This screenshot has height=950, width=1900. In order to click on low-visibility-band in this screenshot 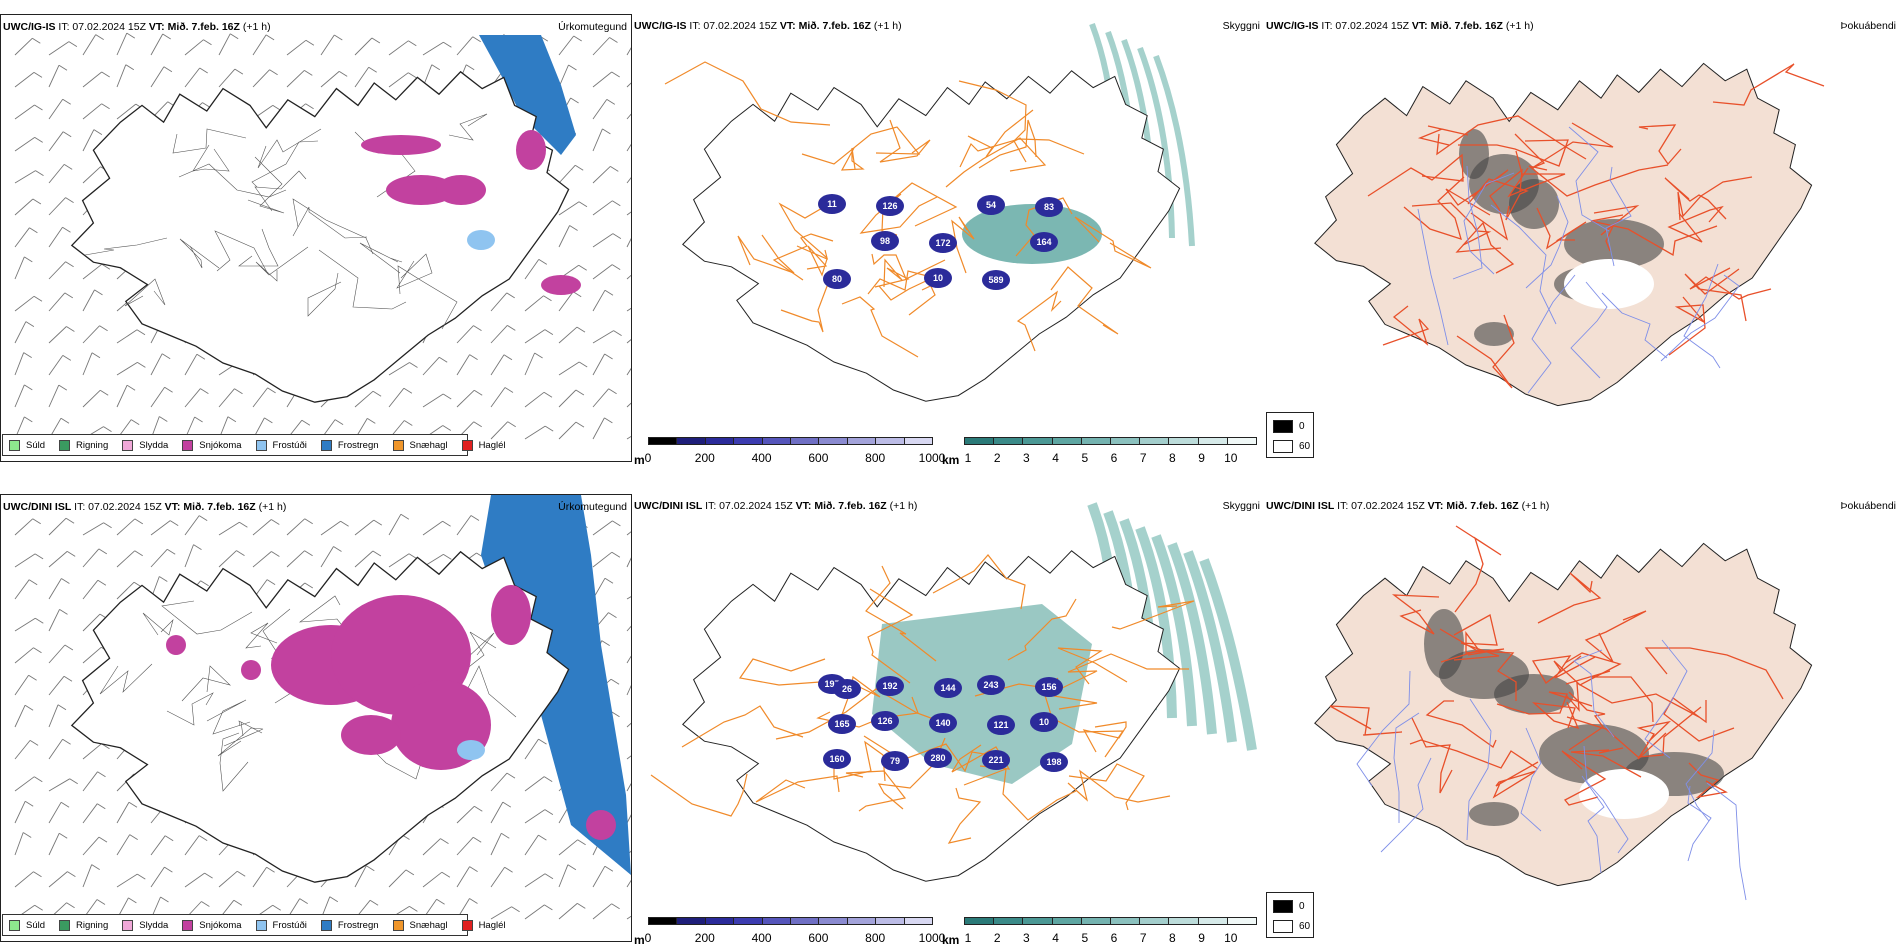, I will do `click(1192, 638)`.